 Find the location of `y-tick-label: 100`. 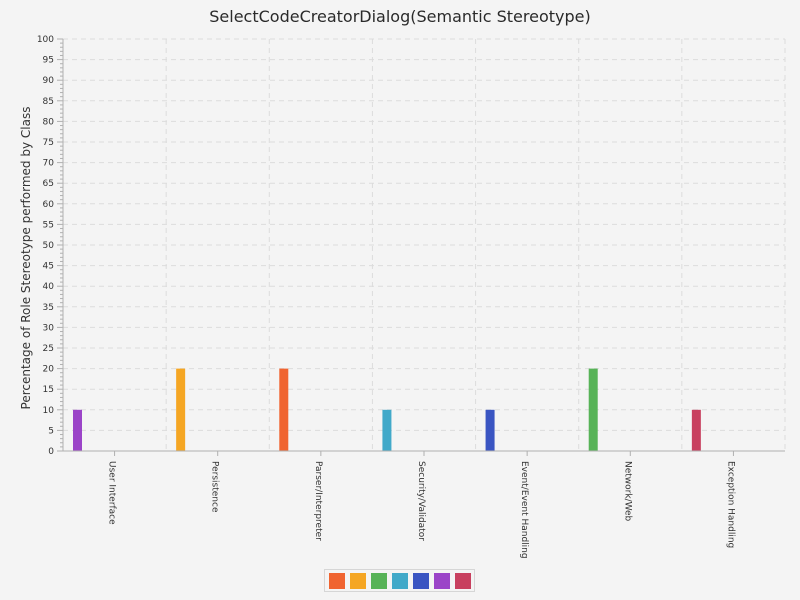

y-tick-label: 100 is located at coordinates (45, 40).